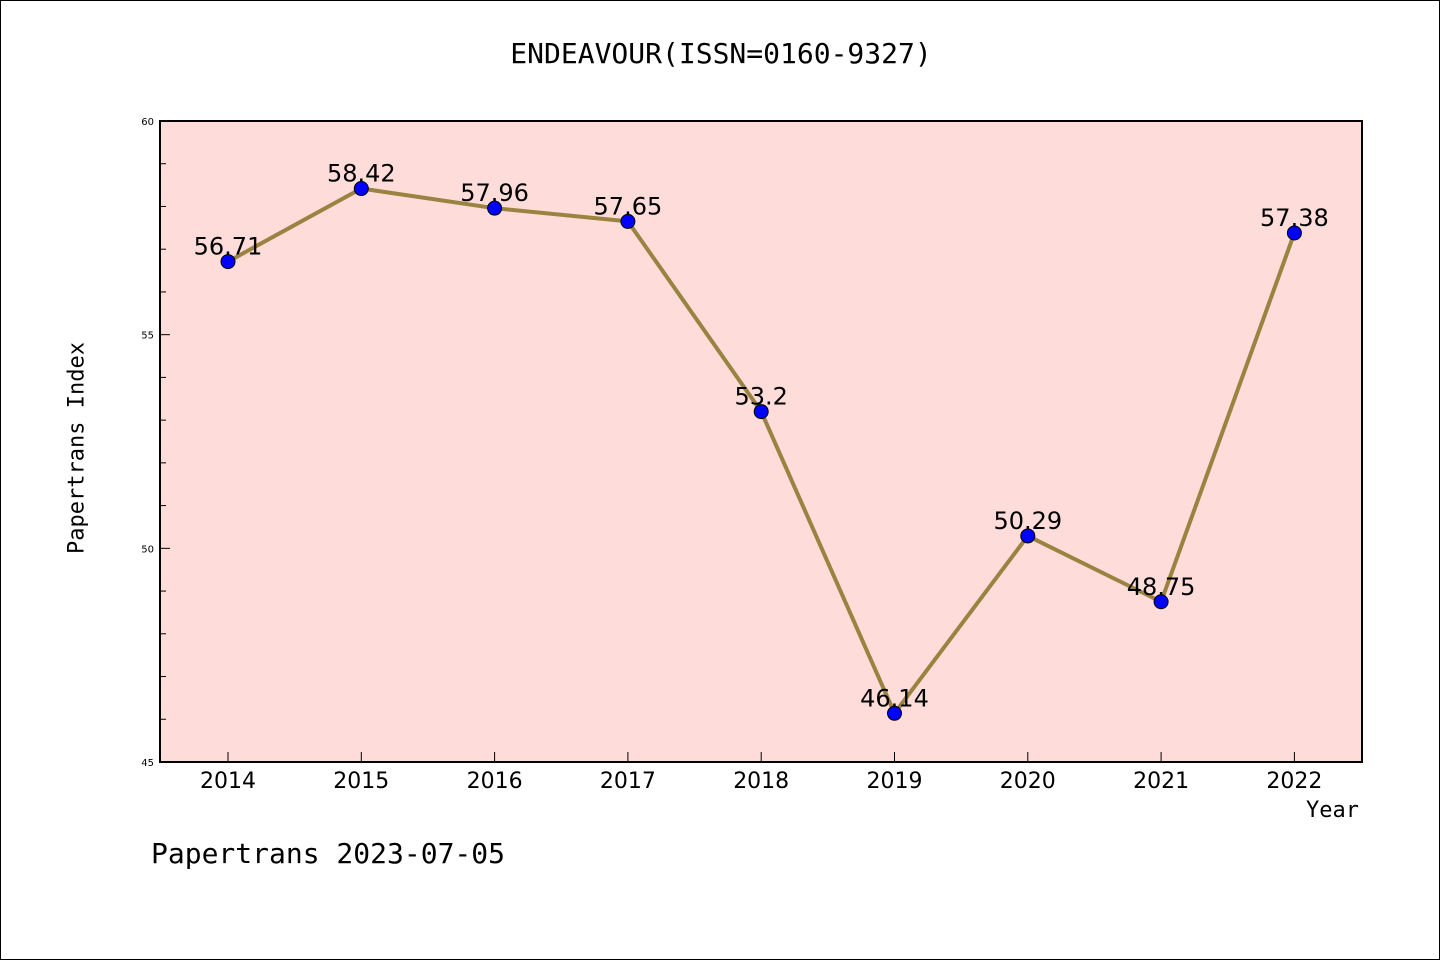 Image resolution: width=1440 pixels, height=961 pixels. What do you see at coordinates (495, 781) in the screenshot?
I see `x-tick-label: 2016` at bounding box center [495, 781].